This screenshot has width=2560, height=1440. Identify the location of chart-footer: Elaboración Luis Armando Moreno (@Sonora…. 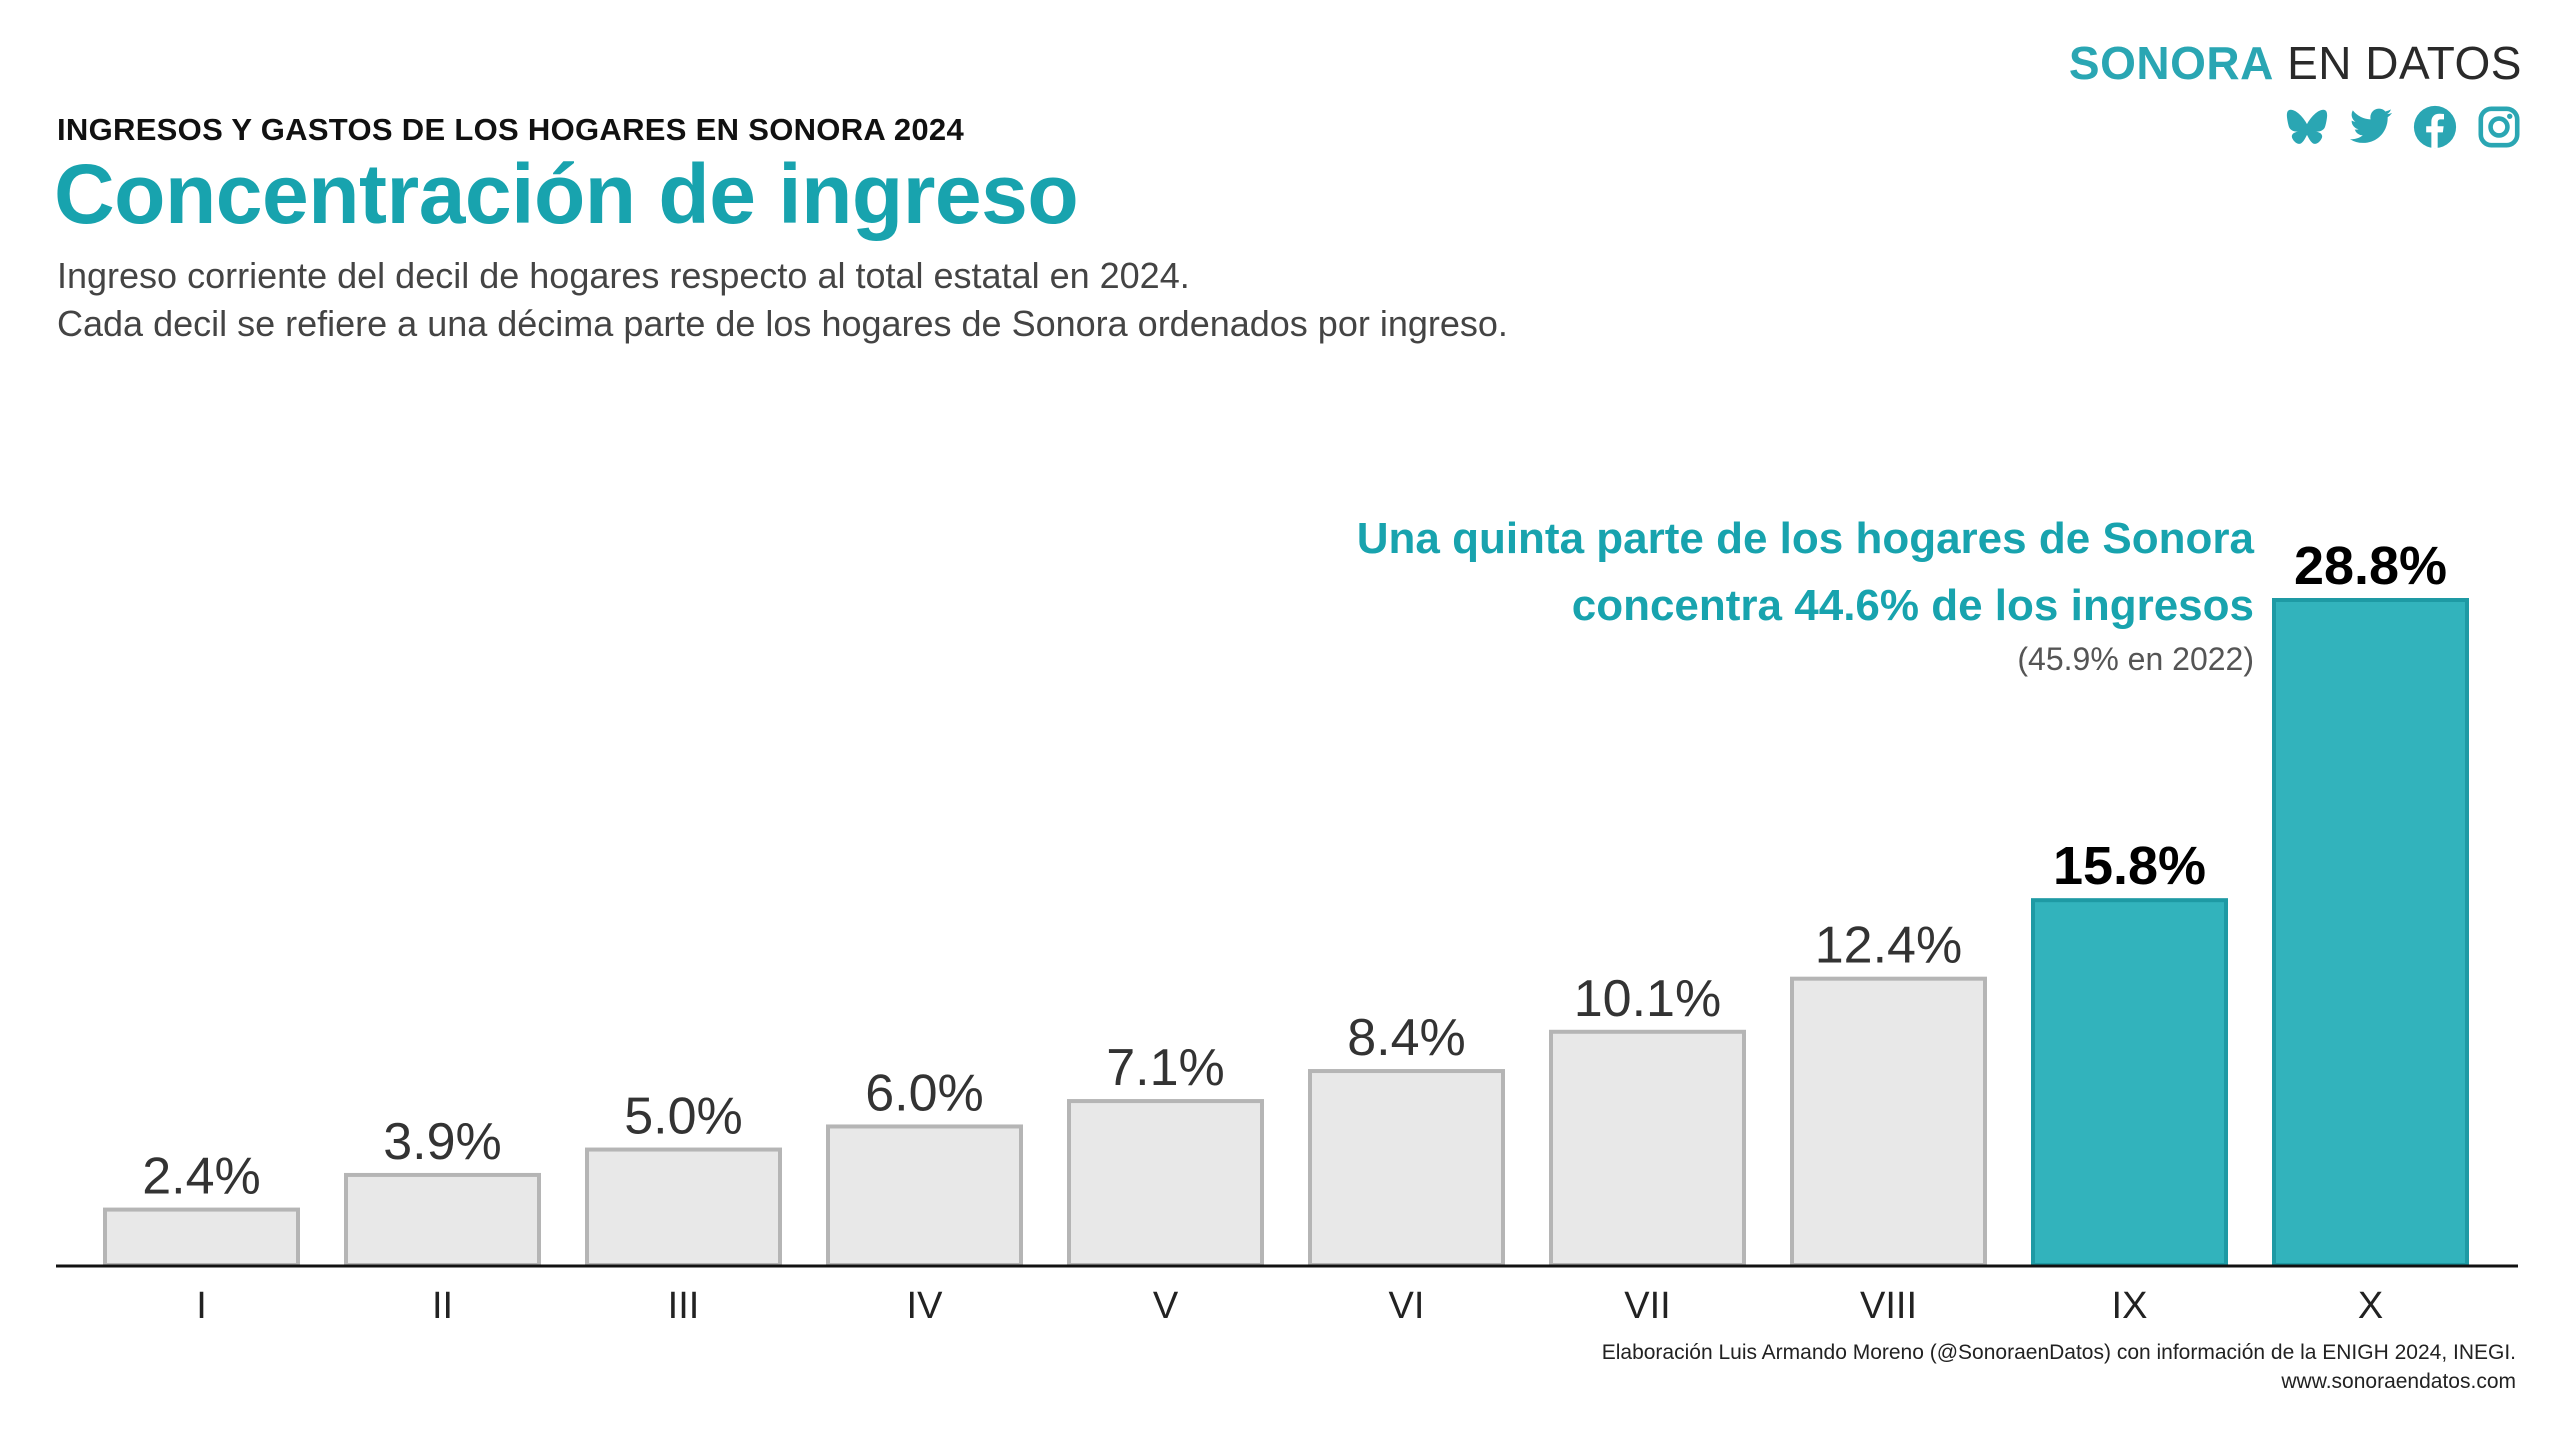
(2059, 1367).